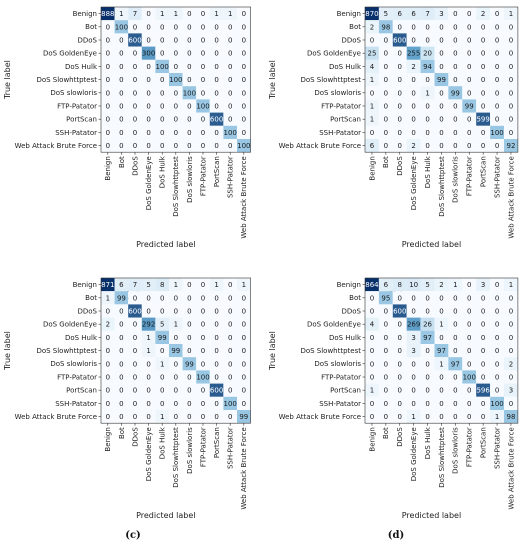  What do you see at coordinates (122, 433) in the screenshot?
I see `x-tick-label: Bot` at bounding box center [122, 433].